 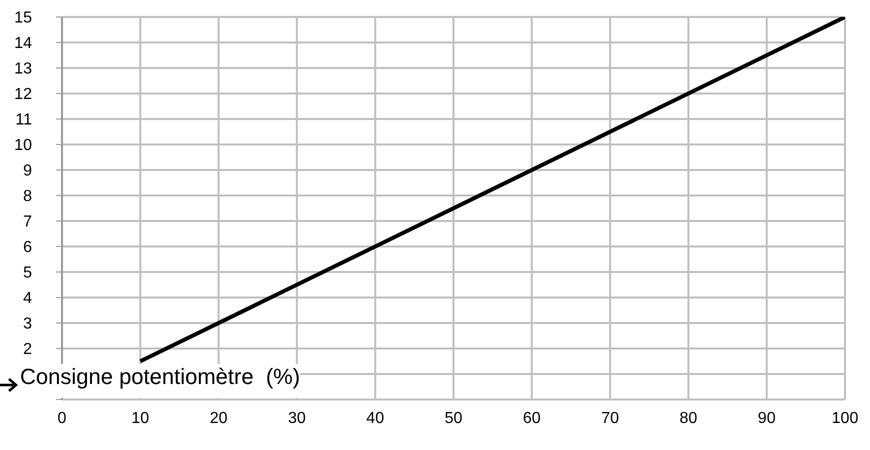 What do you see at coordinates (689, 418) in the screenshot?
I see `x-tick-label: 80` at bounding box center [689, 418].